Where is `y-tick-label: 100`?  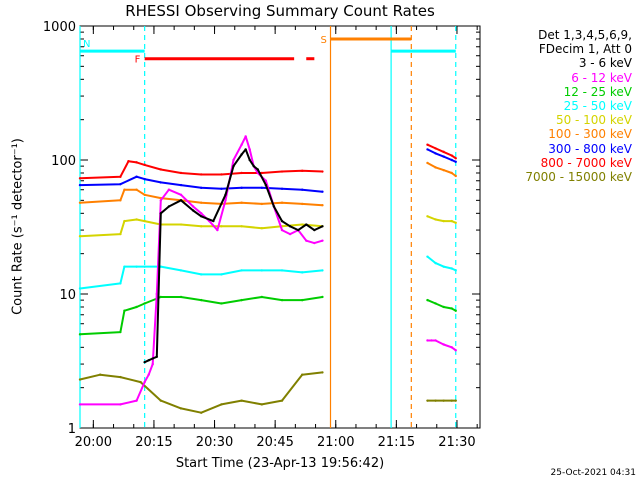
y-tick-label: 100 is located at coordinates (63, 161).